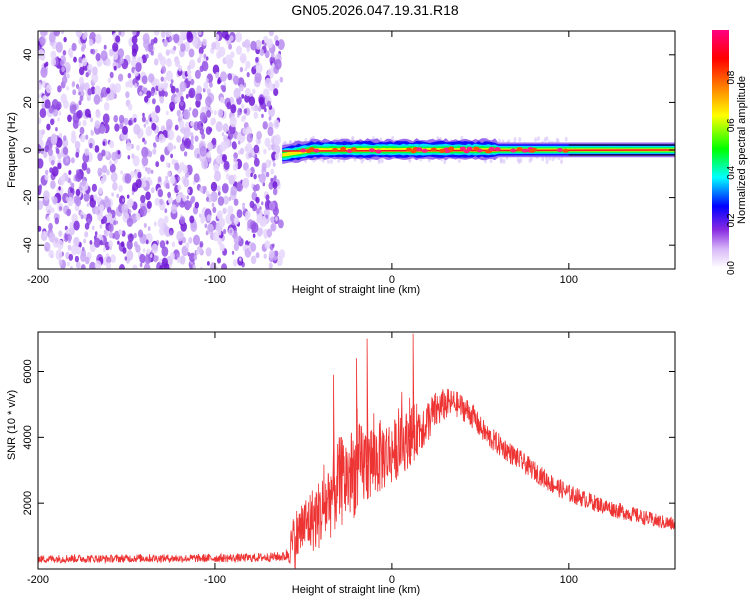 The height and width of the screenshot is (600, 750). What do you see at coordinates (28, 503) in the screenshot?
I see `y-tick-label: 2000` at bounding box center [28, 503].